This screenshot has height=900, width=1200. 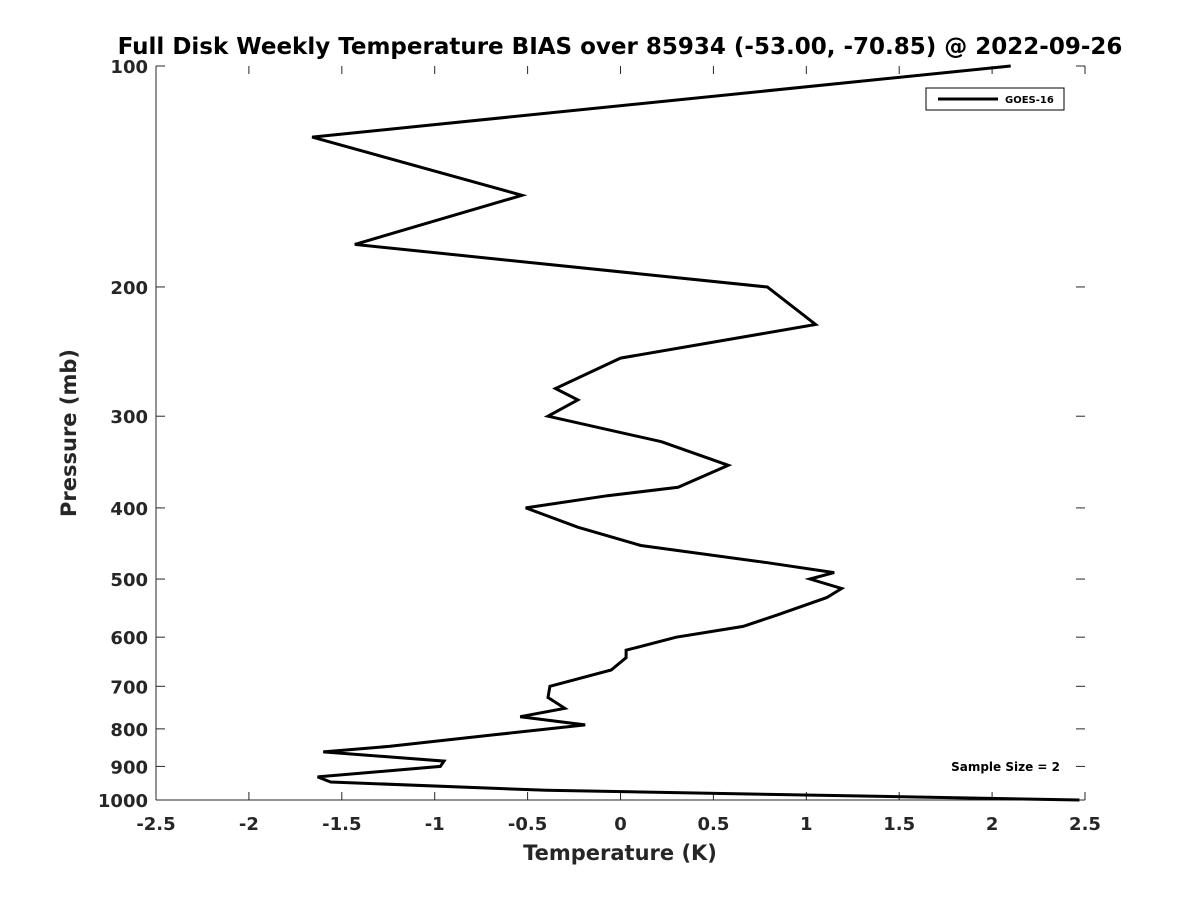 What do you see at coordinates (1085, 824) in the screenshot?
I see `x-tick-label: 2.5` at bounding box center [1085, 824].